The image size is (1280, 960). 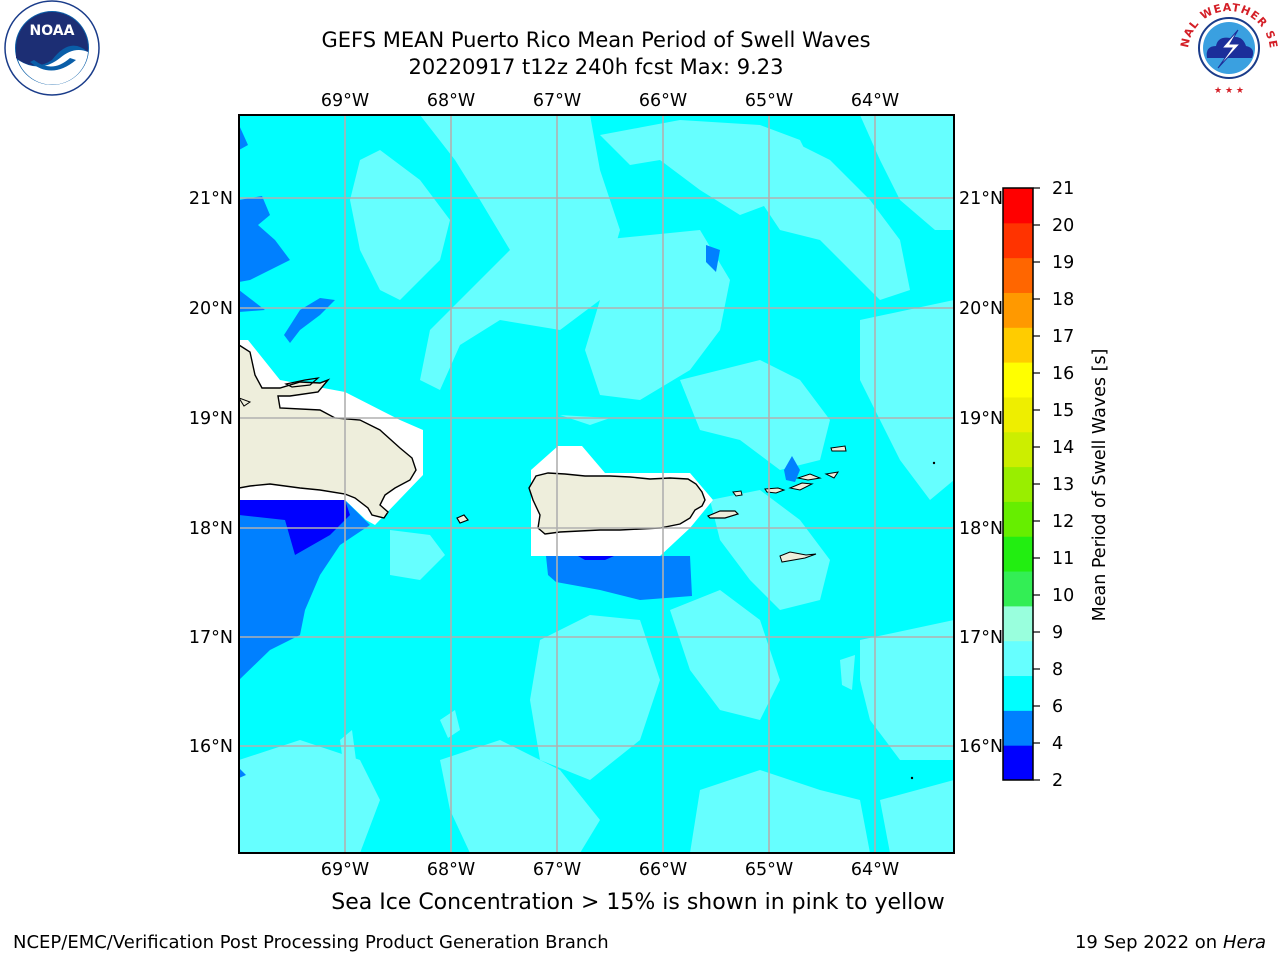 What do you see at coordinates (1063, 263) in the screenshot?
I see `colorbar-tick-label: 19` at bounding box center [1063, 263].